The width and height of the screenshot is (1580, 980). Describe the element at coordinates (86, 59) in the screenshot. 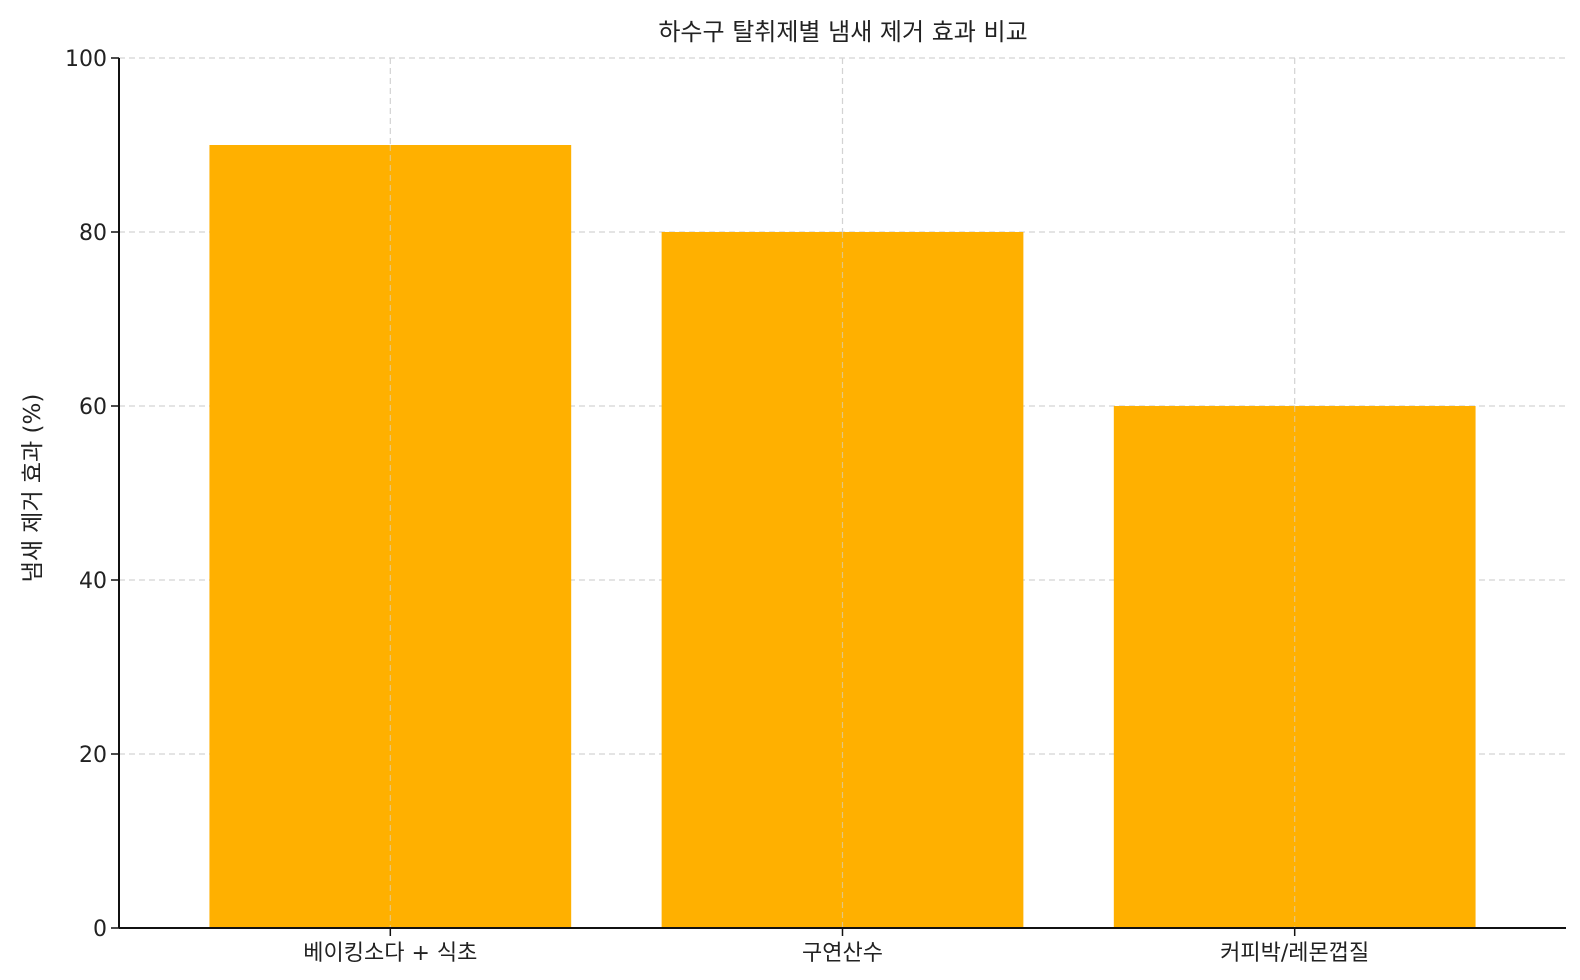

I see `y-tick-label: 100` at that location.